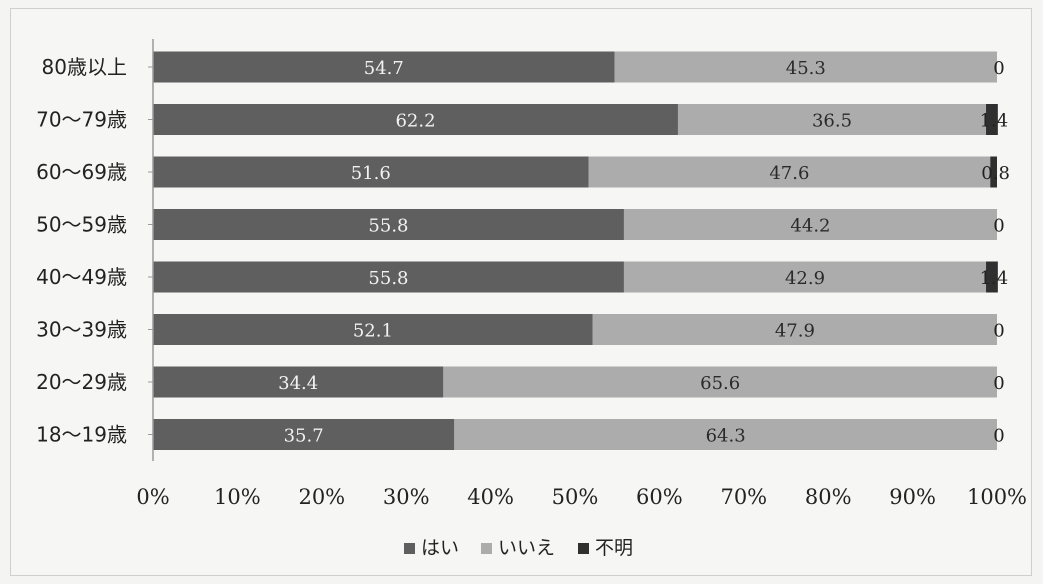 The height and width of the screenshot is (584, 1043). I want to click on data-label: 0.8, so click(995, 173).